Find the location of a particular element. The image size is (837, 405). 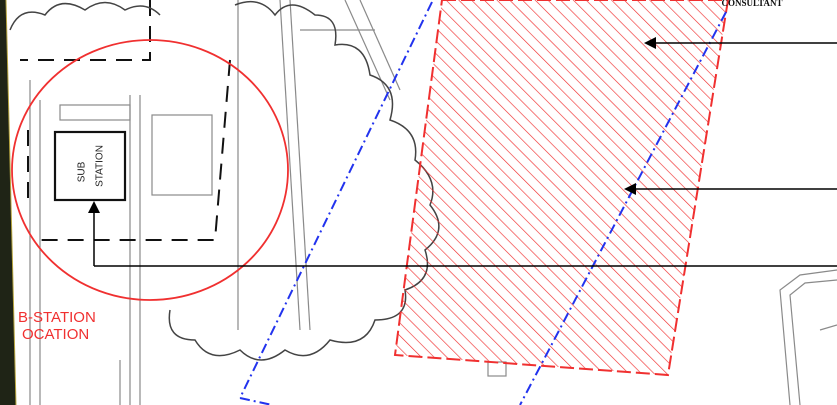

left-edge is located at coordinates (8, 202).